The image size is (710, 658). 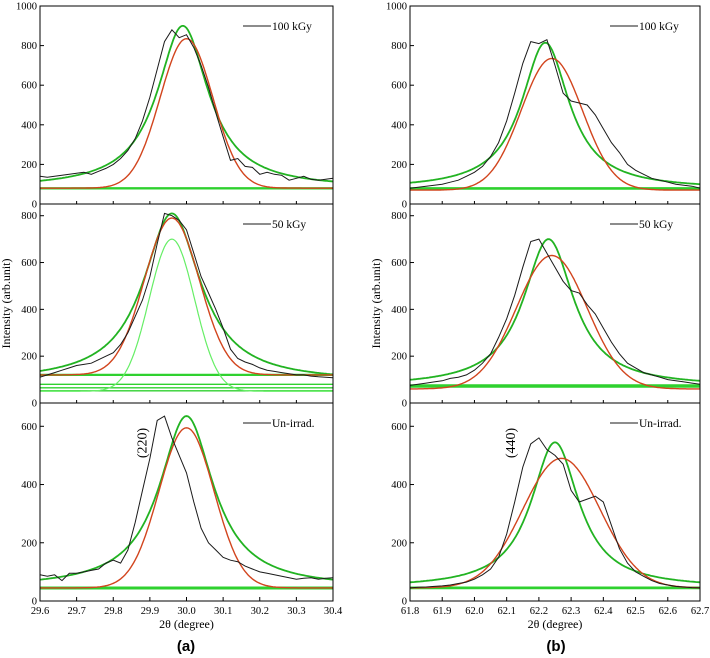 I want to click on x-tick-label: 29.8, so click(x=113, y=611).